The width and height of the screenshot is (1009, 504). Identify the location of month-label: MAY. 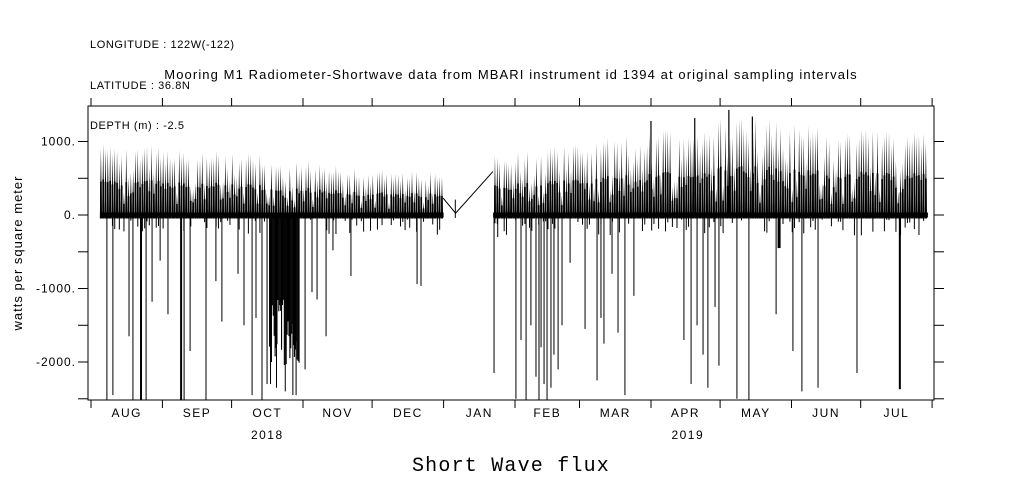
(756, 413).